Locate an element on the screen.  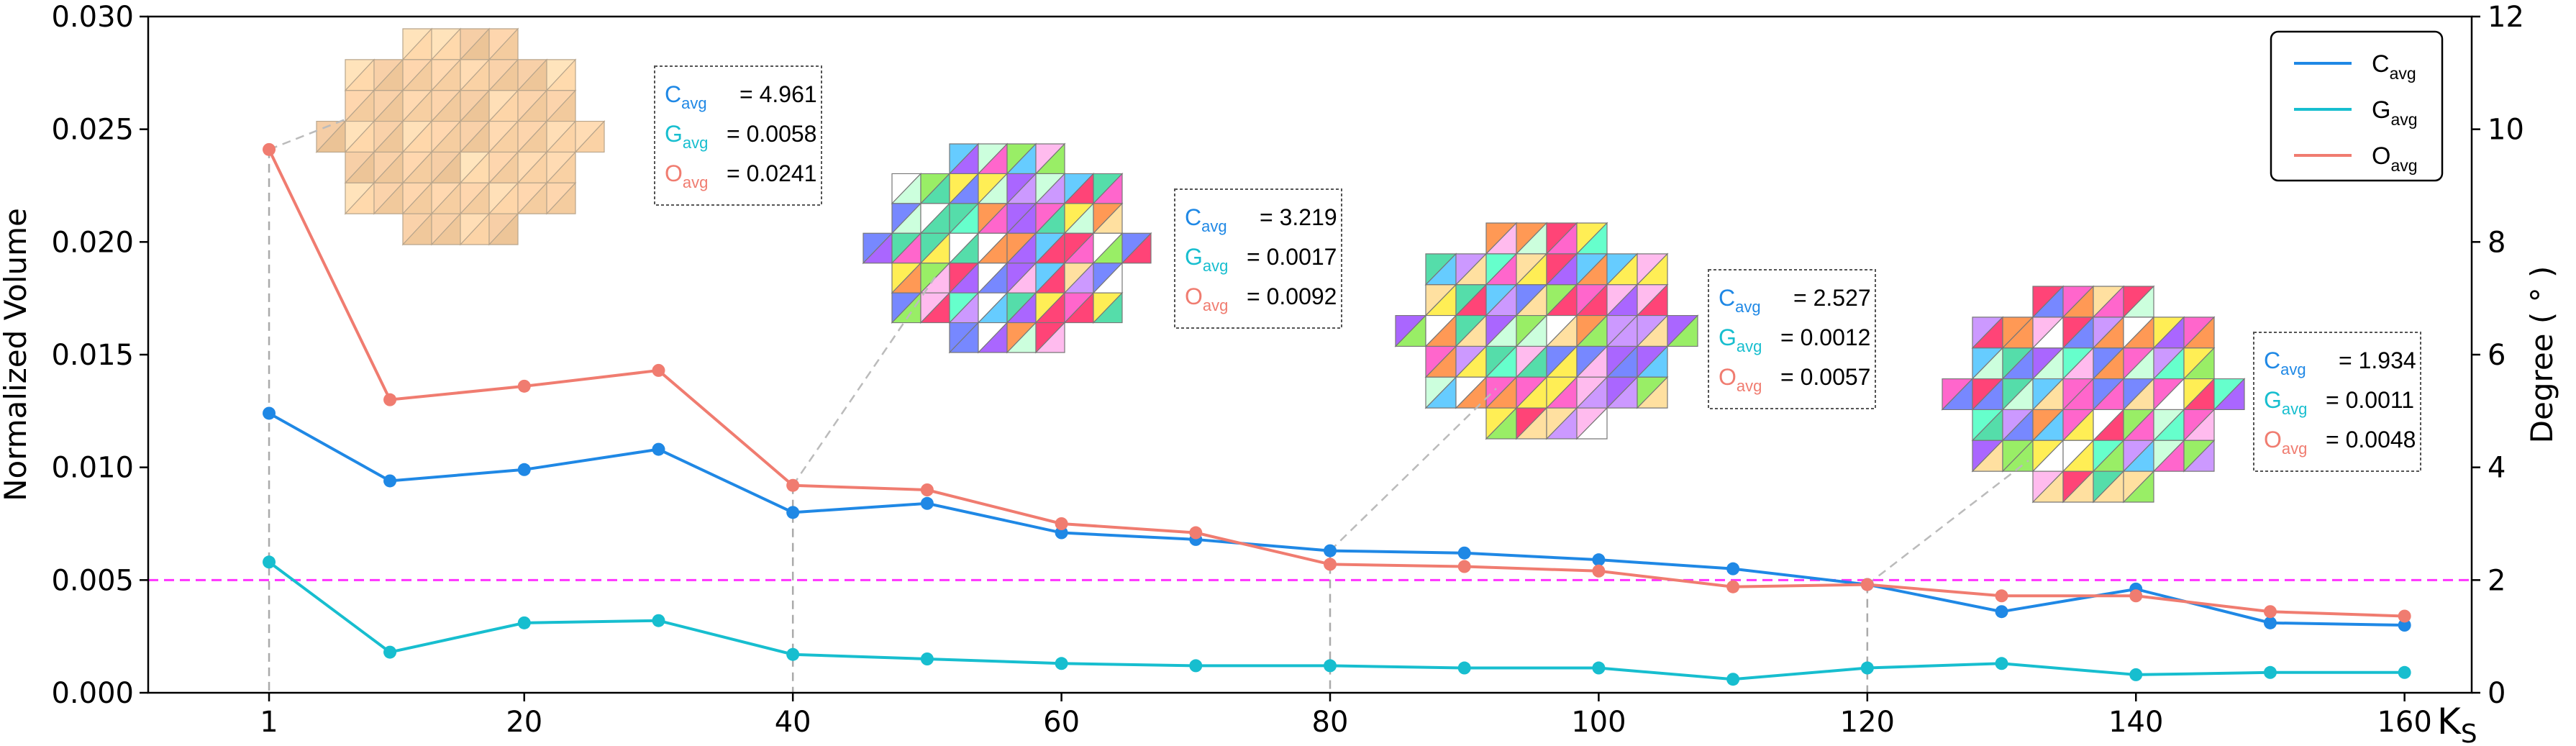
annotation-box: Cavg = 2.527 Gavg = 0.0012 Oavg = 0.0057 is located at coordinates (1792, 339).